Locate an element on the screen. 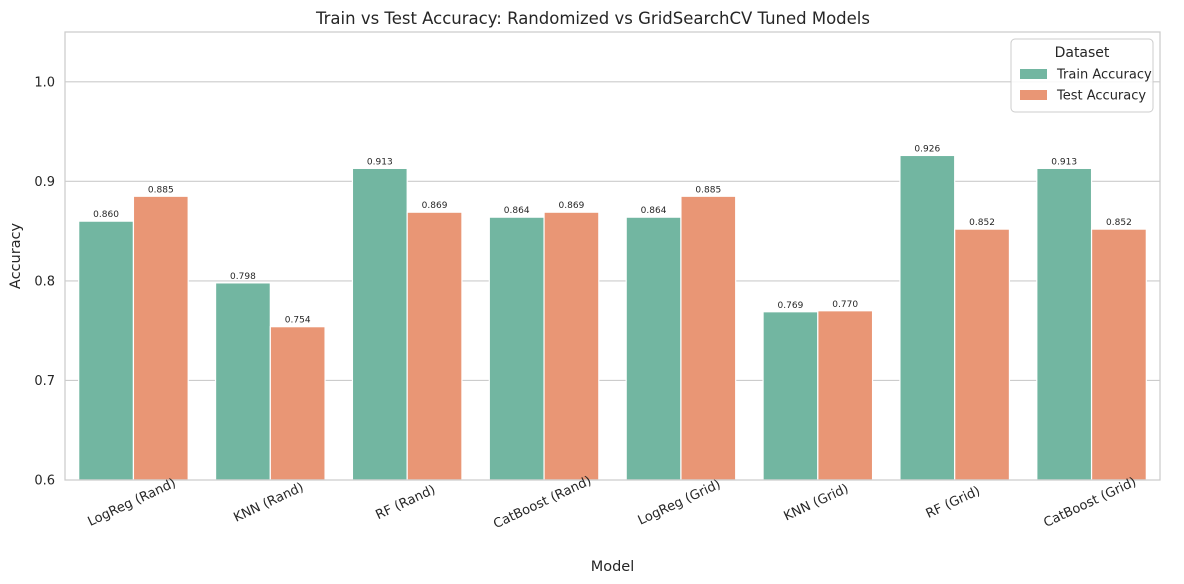 Image resolution: width=1184 pixels, height=584 pixels. y-tick-label: 0.9 is located at coordinates (44, 182).